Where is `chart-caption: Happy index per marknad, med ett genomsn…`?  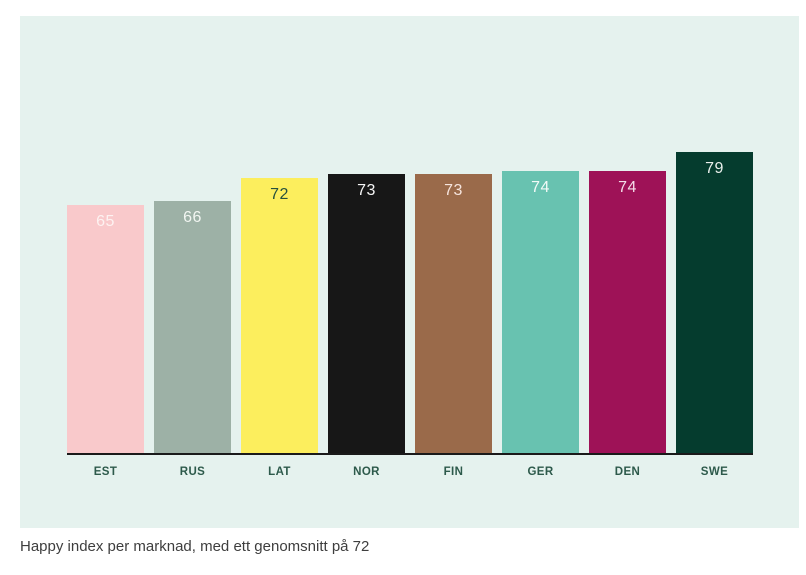
chart-caption: Happy index per marknad, med ett genomsn… is located at coordinates (195, 546).